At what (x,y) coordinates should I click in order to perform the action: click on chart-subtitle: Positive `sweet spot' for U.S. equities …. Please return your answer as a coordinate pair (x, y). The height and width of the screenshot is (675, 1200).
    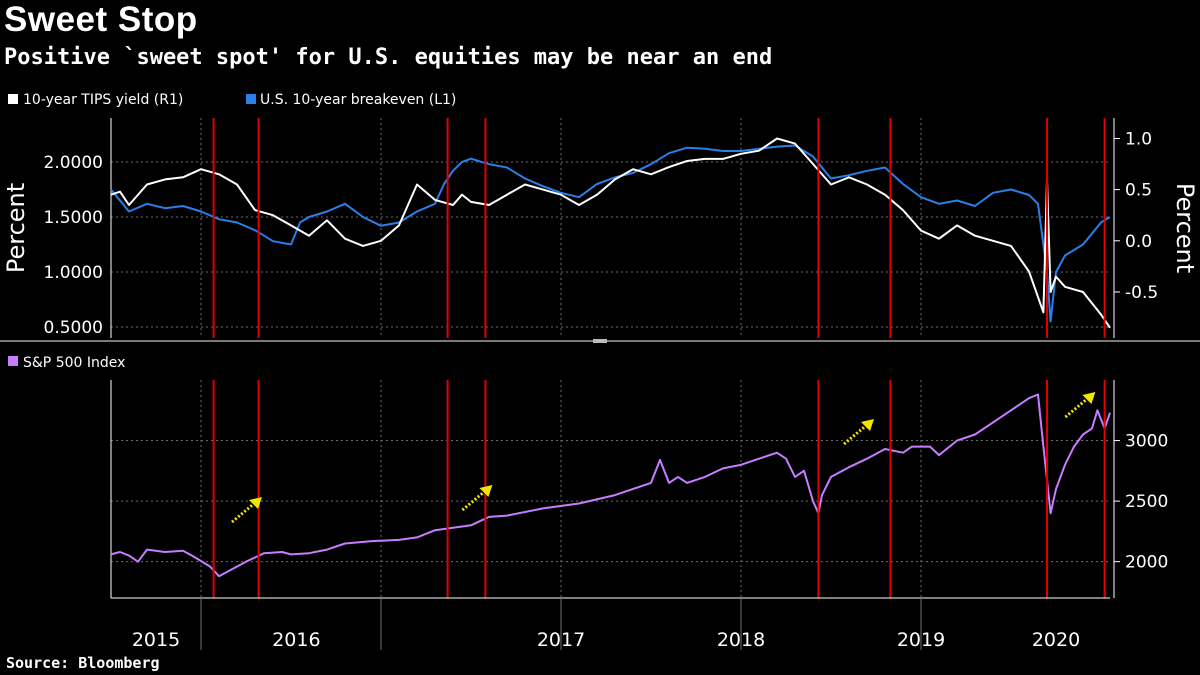
    Looking at the image, I should click on (388, 57).